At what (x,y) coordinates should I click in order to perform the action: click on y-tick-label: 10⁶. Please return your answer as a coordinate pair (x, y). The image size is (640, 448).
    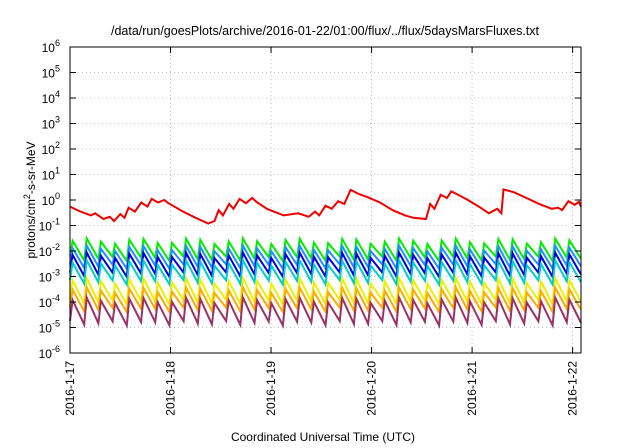
    Looking at the image, I should click on (51, 46).